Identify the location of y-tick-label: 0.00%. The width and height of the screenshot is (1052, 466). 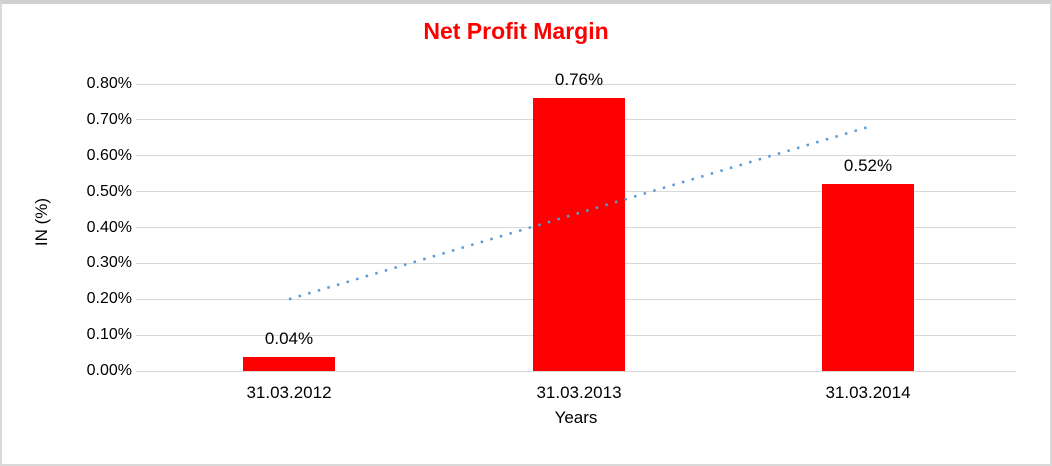
(109, 370).